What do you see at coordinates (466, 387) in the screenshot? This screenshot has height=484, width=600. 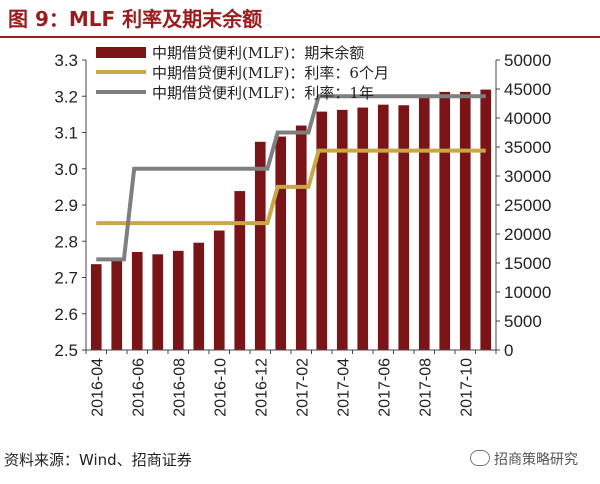 I see `x-tick-label: 2017-10` at bounding box center [466, 387].